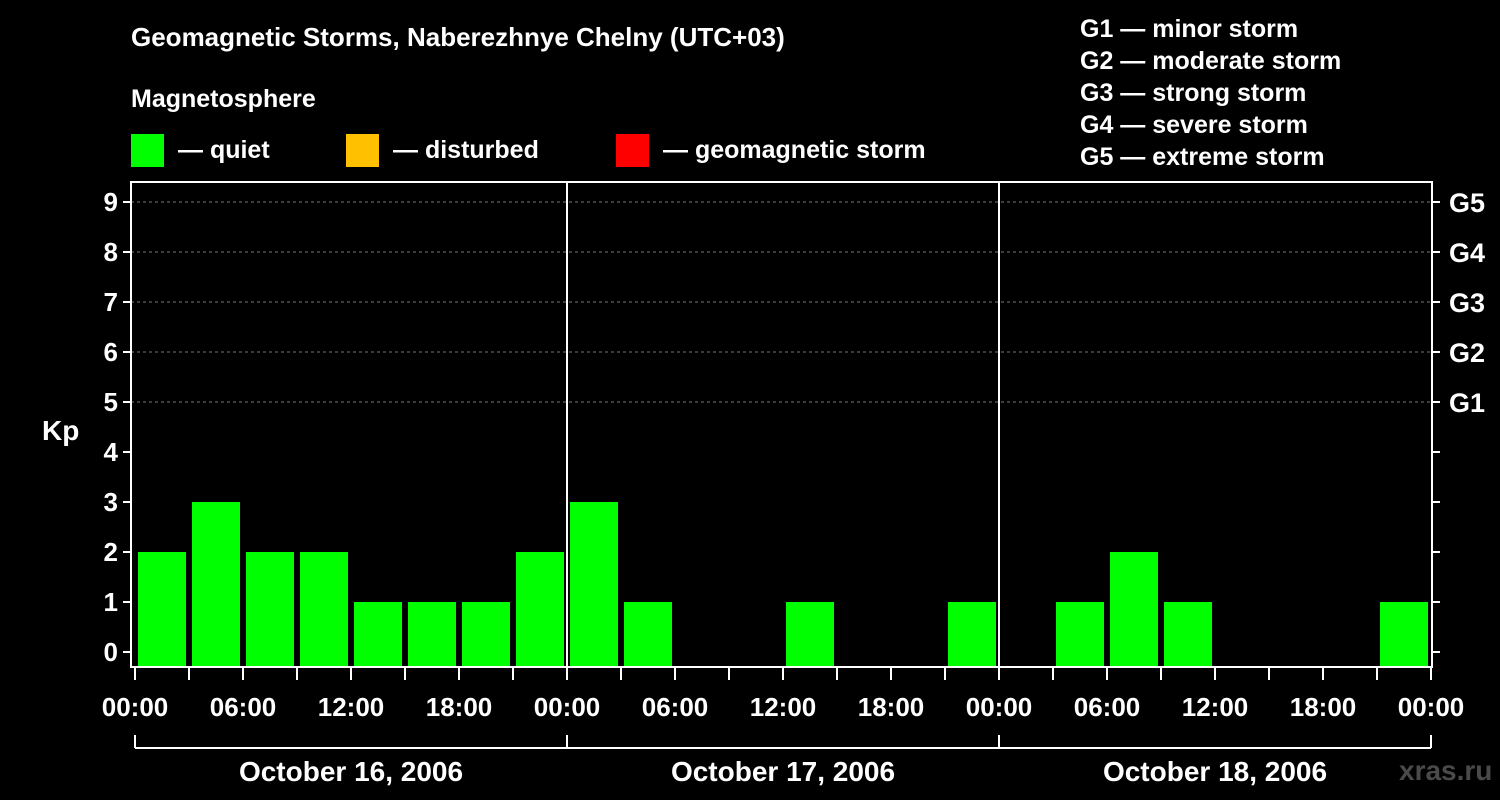  I want to click on day-label: October 16, 2006, so click(351, 771).